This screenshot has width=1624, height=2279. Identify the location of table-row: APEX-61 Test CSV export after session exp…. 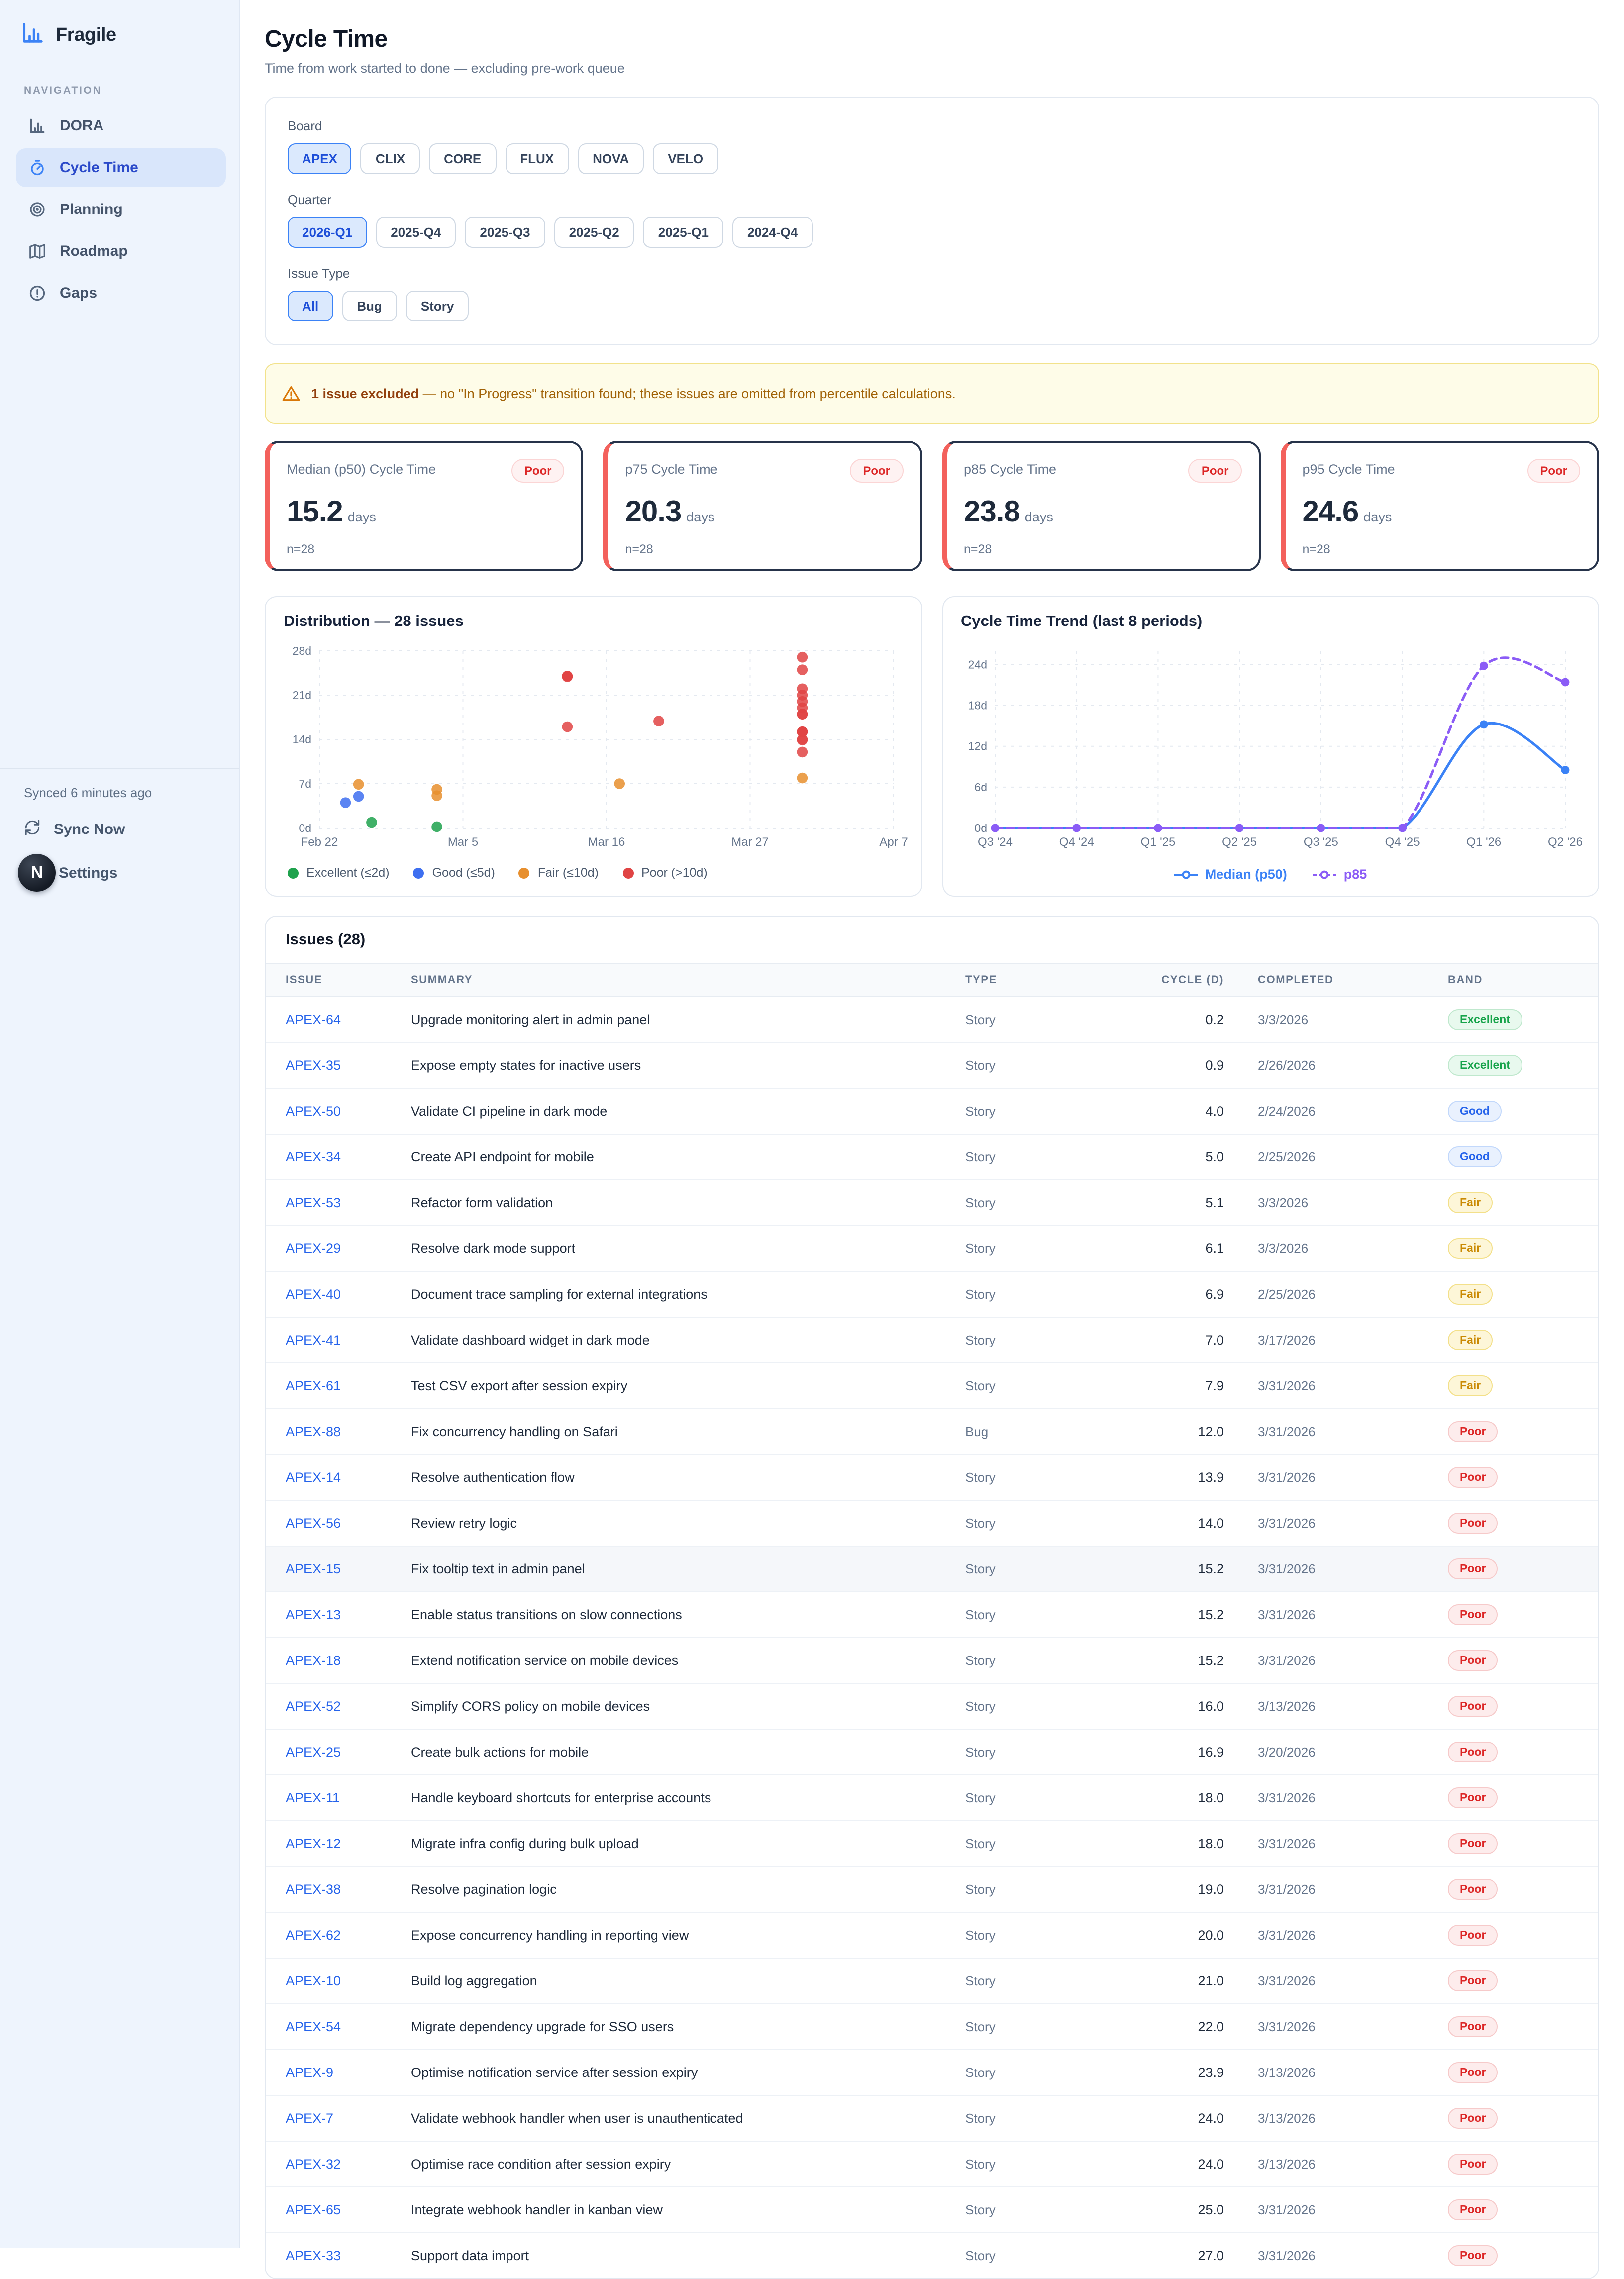
(932, 1386).